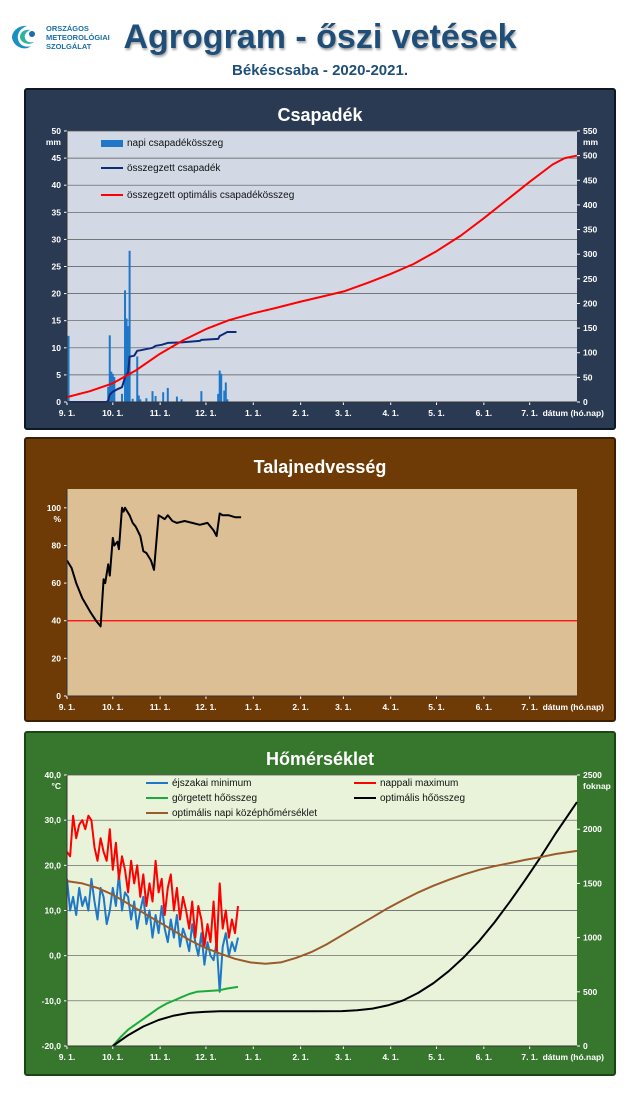 The image size is (640, 1098). What do you see at coordinates (52, 820) in the screenshot?
I see `y-tick-label: 30,0` at bounding box center [52, 820].